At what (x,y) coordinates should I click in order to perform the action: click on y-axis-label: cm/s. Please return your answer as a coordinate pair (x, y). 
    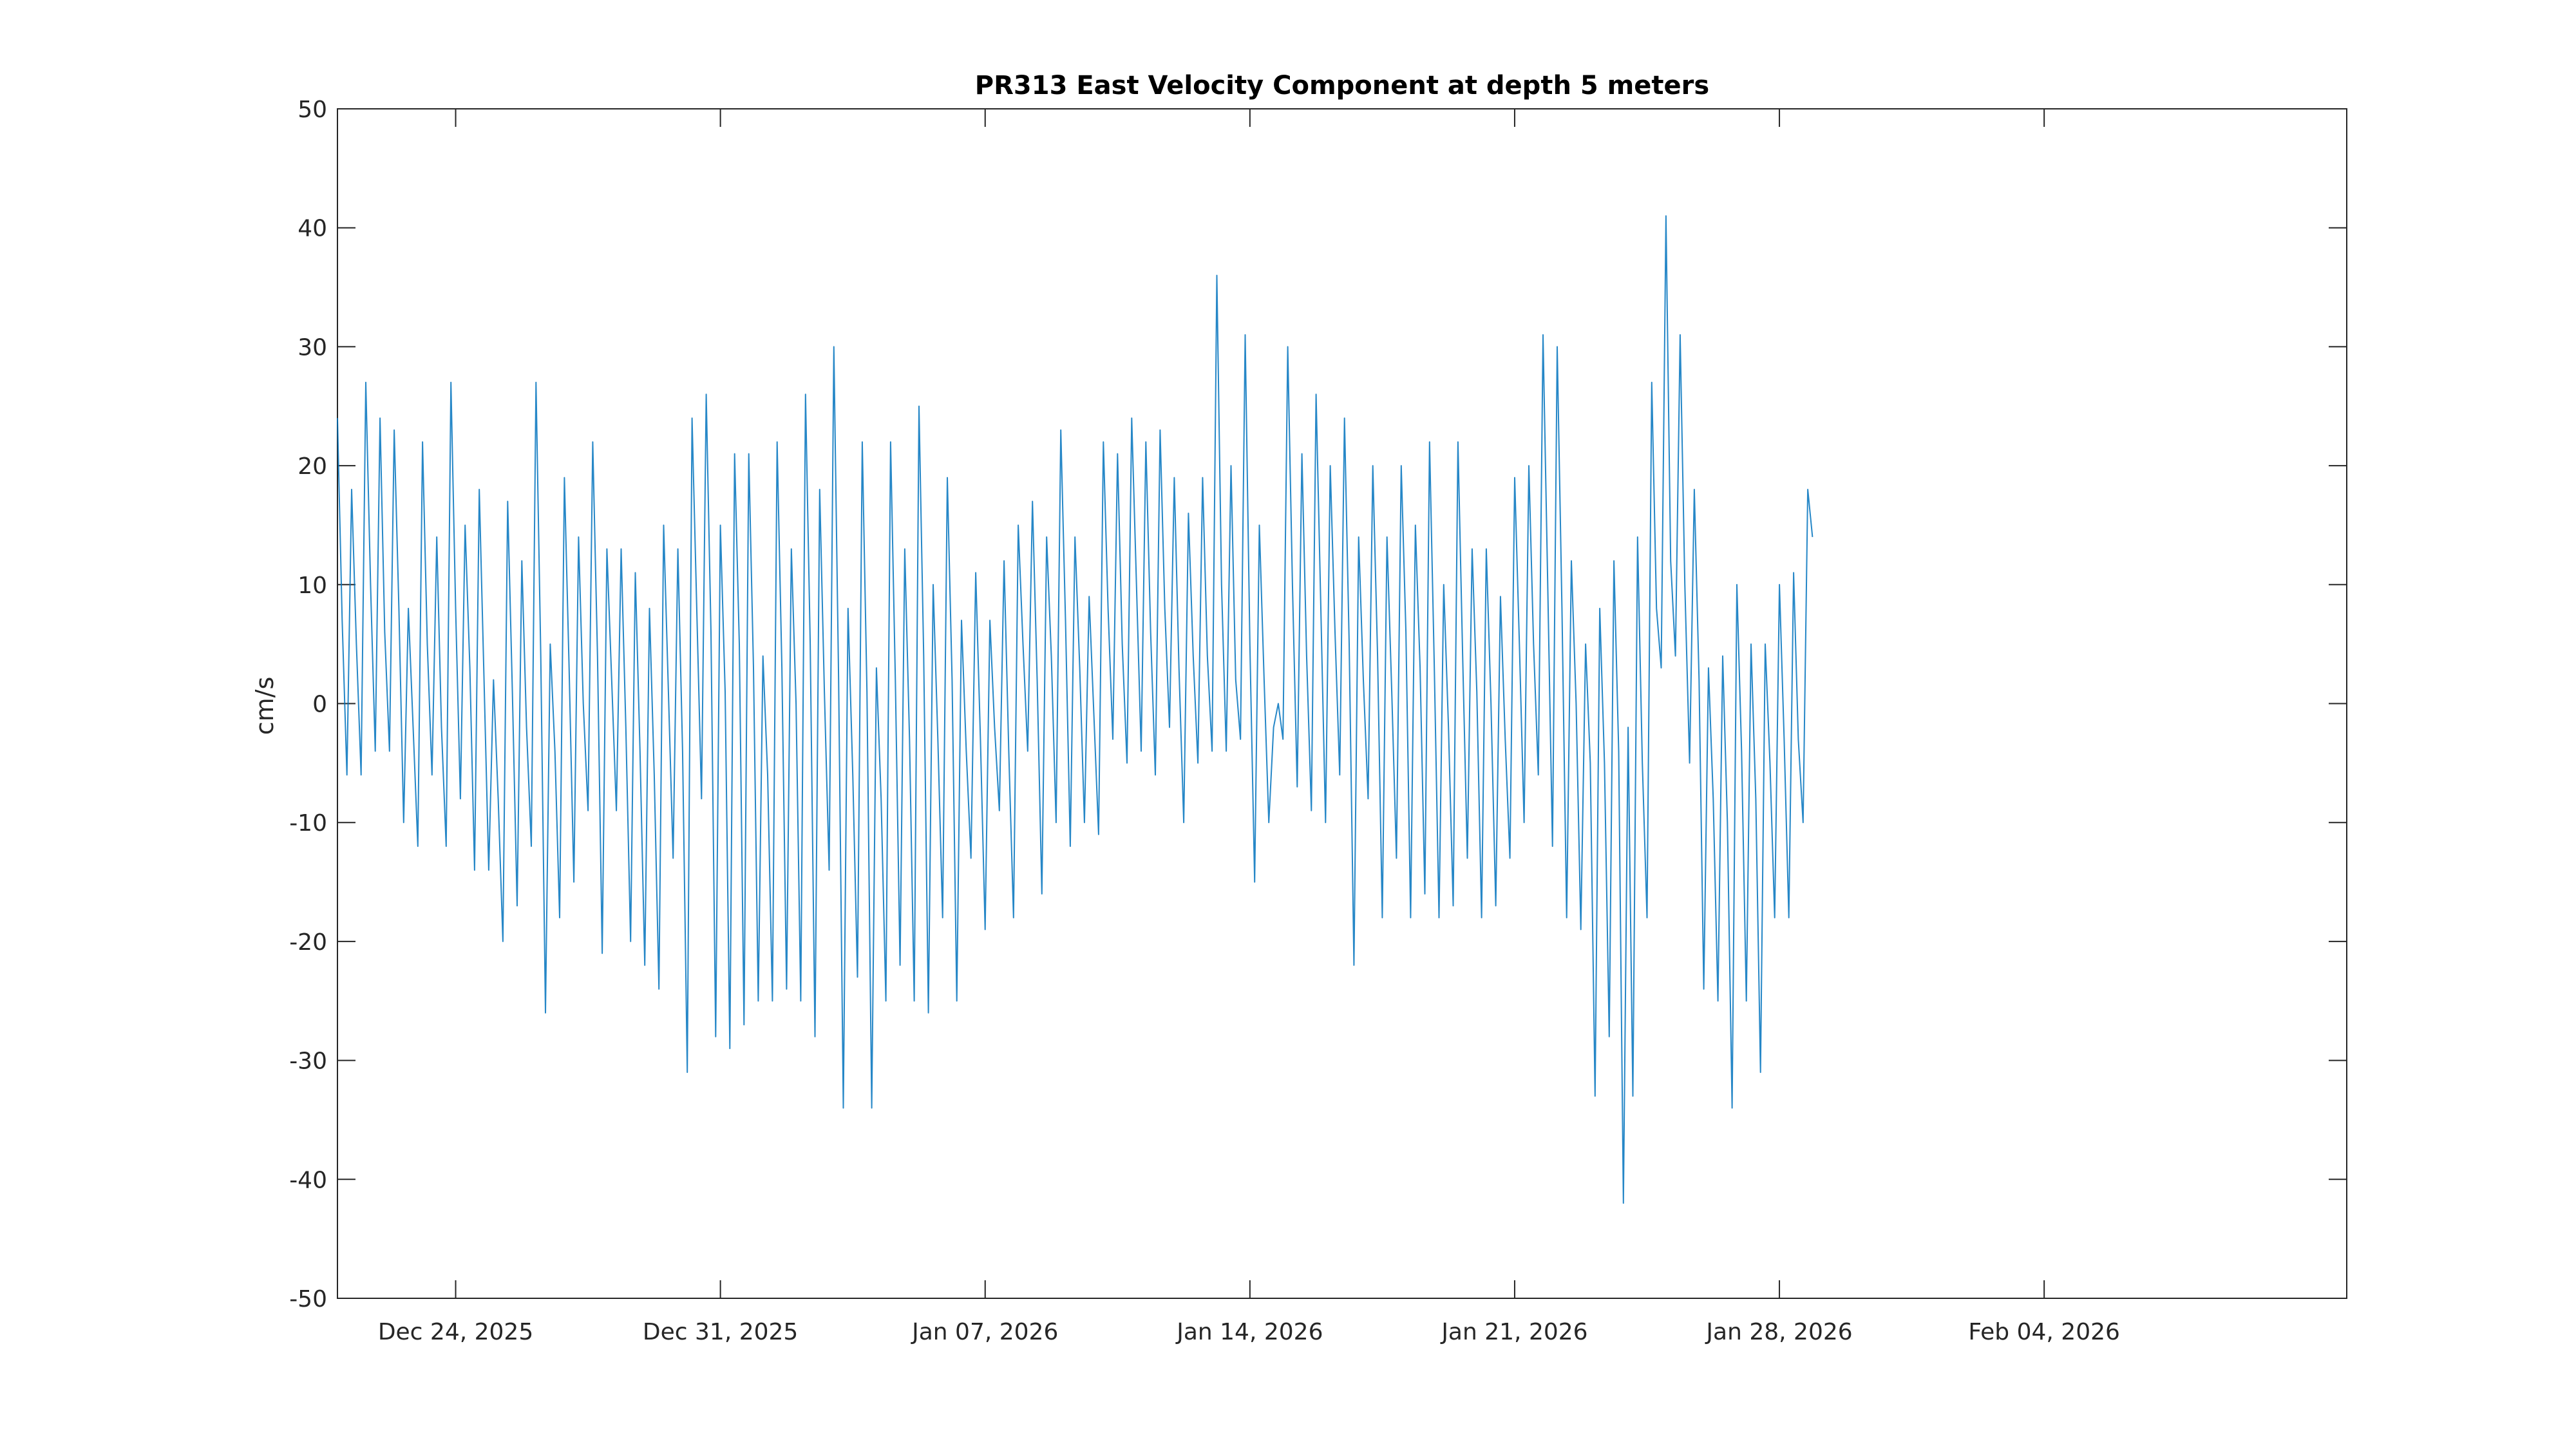
    Looking at the image, I should click on (265, 706).